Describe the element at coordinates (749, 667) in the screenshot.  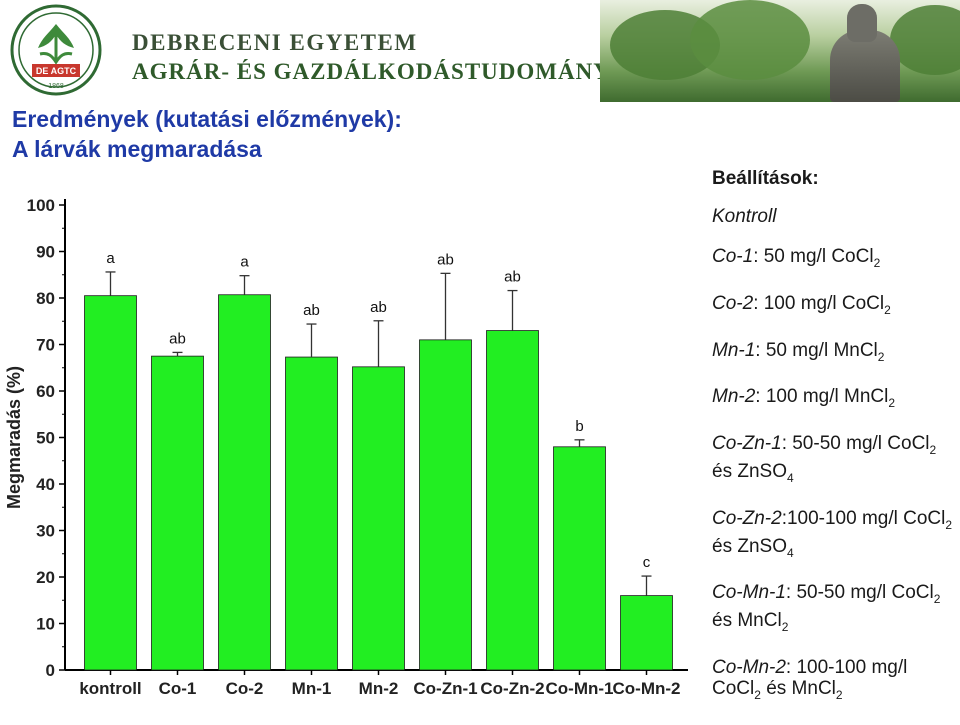
I see `legend-label: Co-Mn-2` at that location.